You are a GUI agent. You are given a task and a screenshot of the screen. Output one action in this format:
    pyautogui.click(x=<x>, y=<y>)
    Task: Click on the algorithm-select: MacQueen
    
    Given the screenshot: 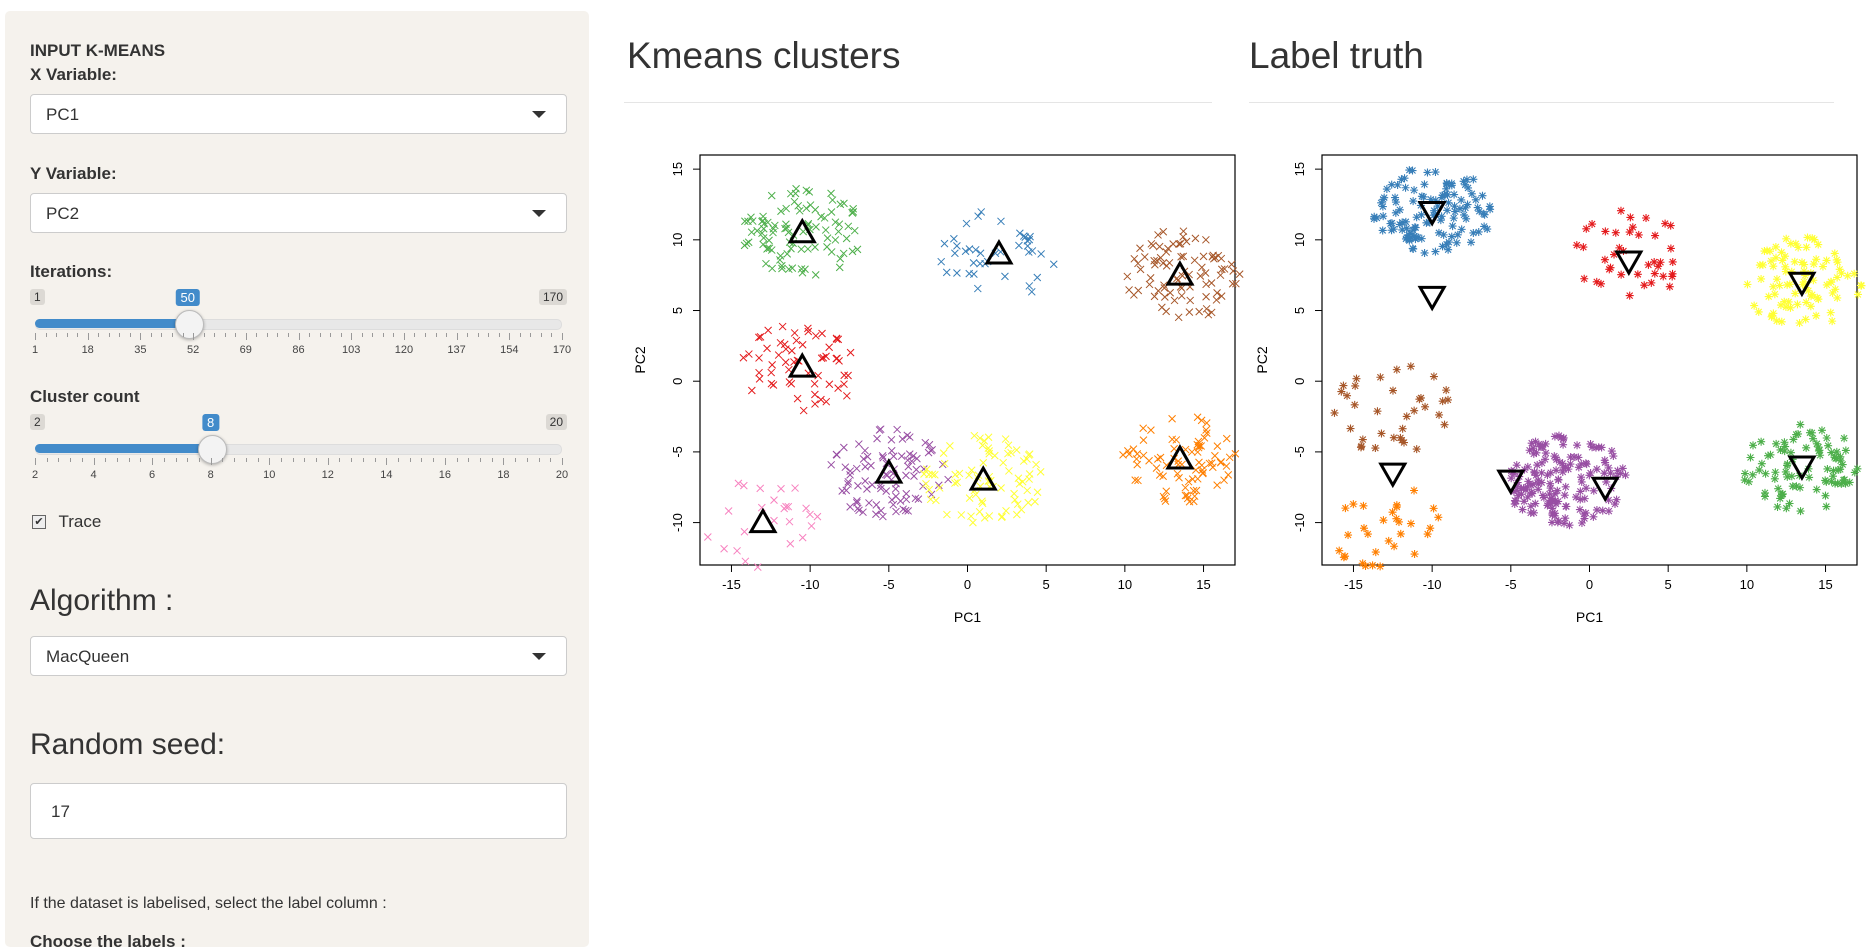 What is the action you would take?
    pyautogui.click(x=298, y=656)
    